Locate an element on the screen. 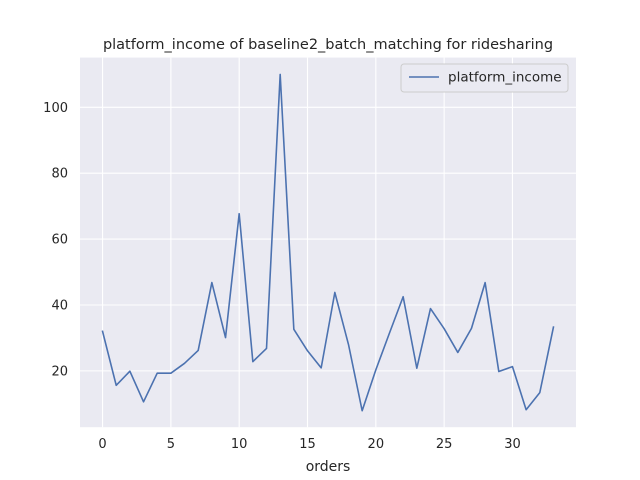  x-tick-labels: 0 5 10 15 20 25 30 is located at coordinates (309, 444).